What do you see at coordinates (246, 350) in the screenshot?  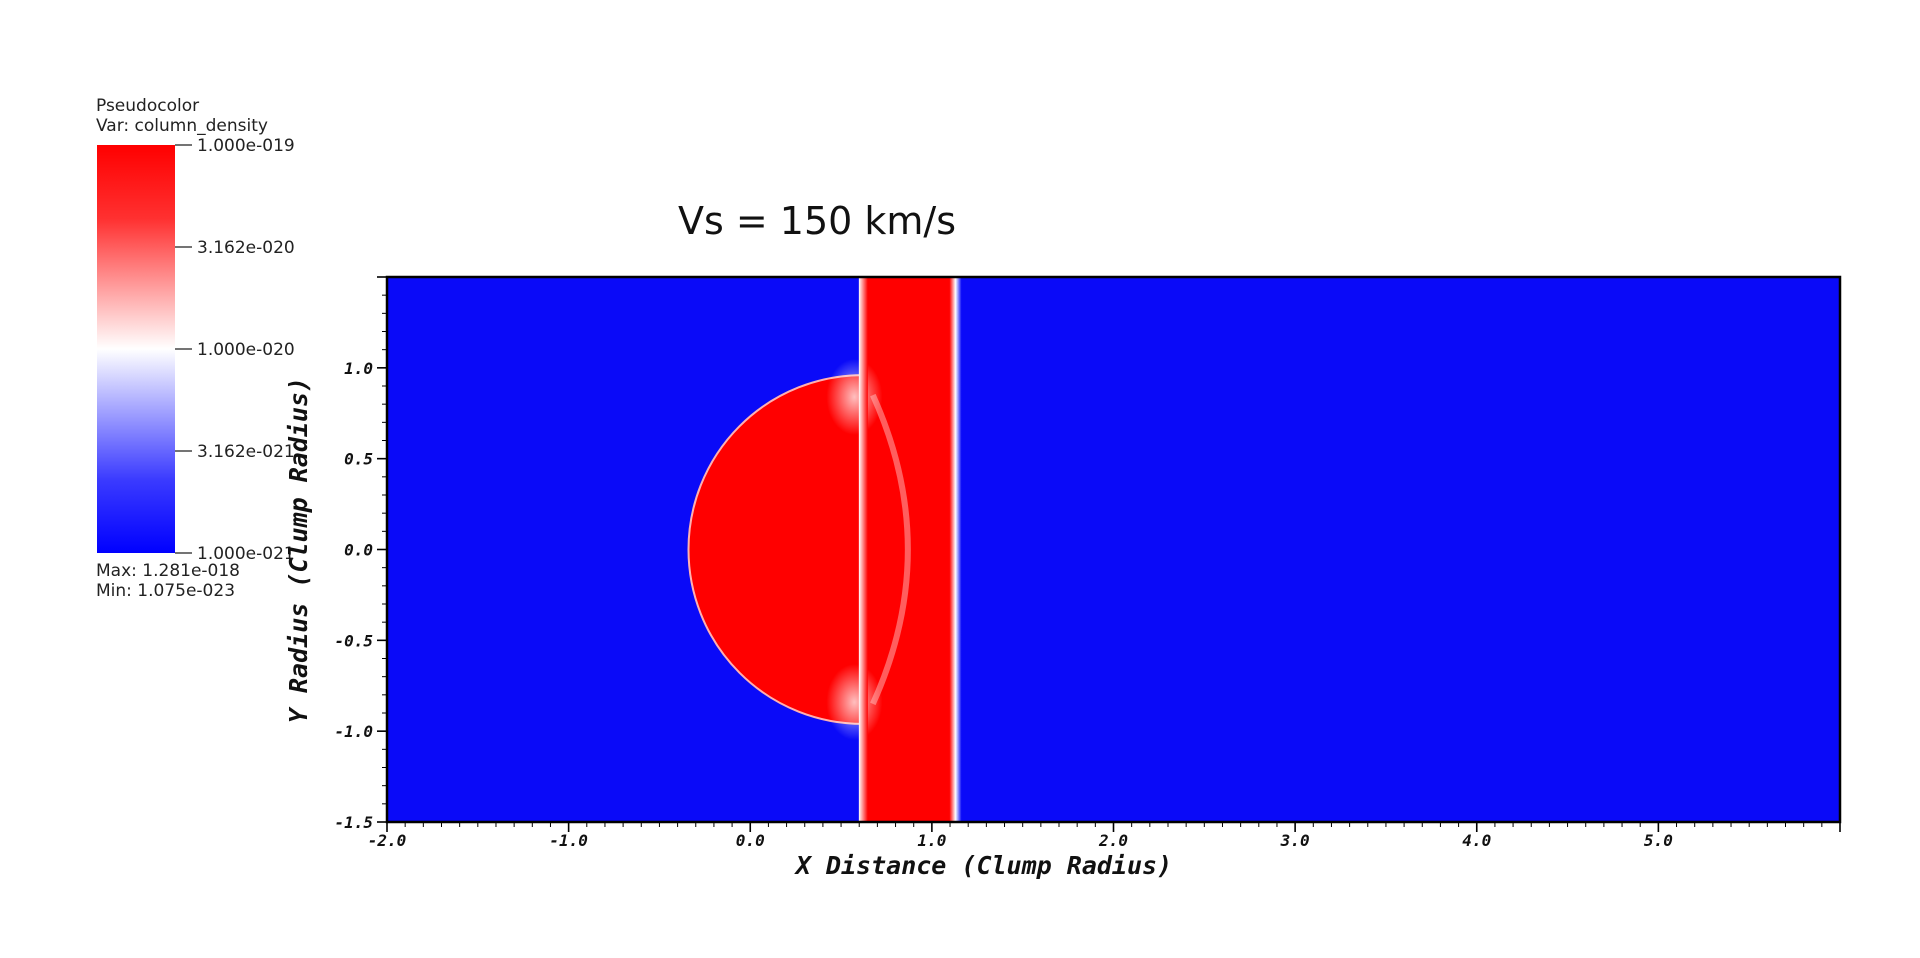 I see `colorbar-tick-label: 1.000e-020` at bounding box center [246, 350].